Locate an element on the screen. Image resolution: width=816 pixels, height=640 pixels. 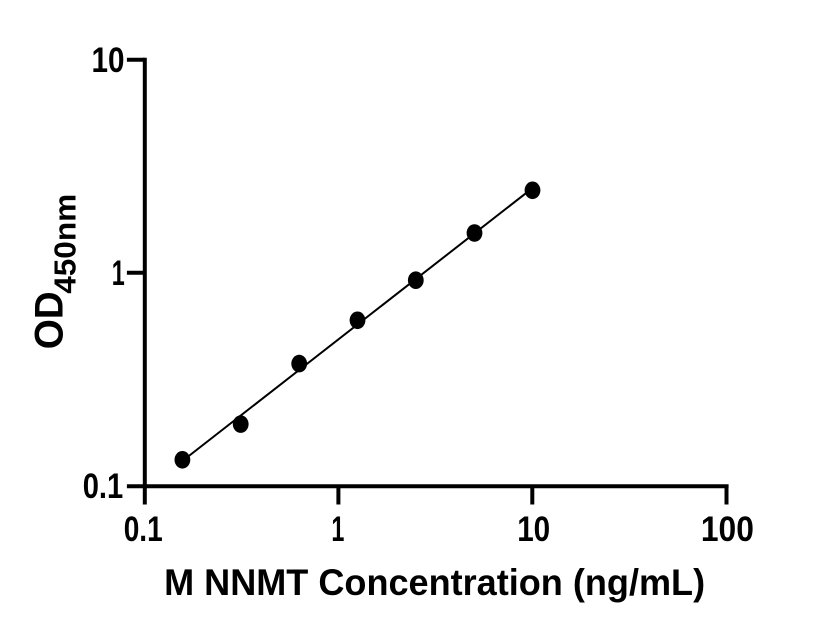
svg-text: M NNMT Concentration (ng/mL) is located at coordinates (434, 582).